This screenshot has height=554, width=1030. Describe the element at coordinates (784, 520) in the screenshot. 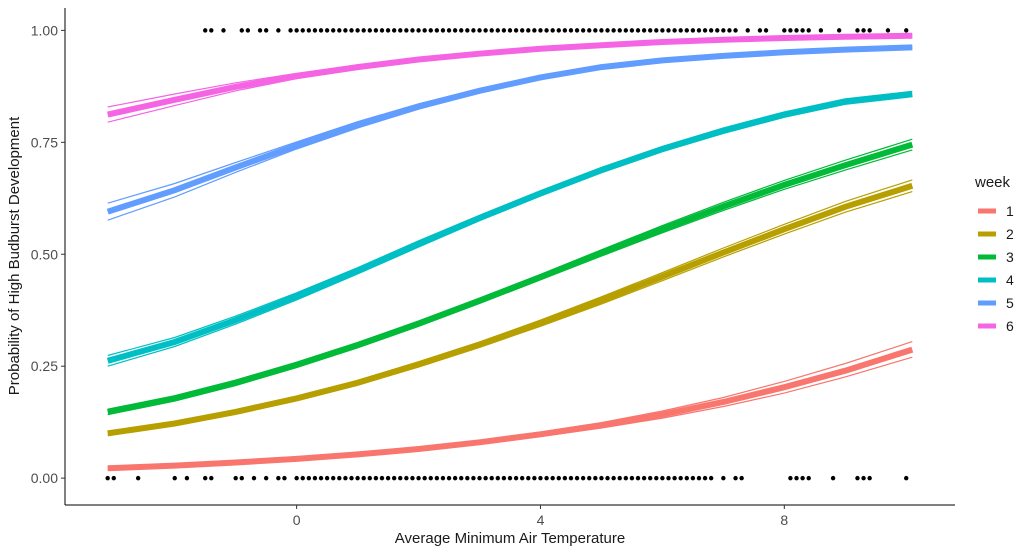

I see `x-tick-label: 8` at that location.